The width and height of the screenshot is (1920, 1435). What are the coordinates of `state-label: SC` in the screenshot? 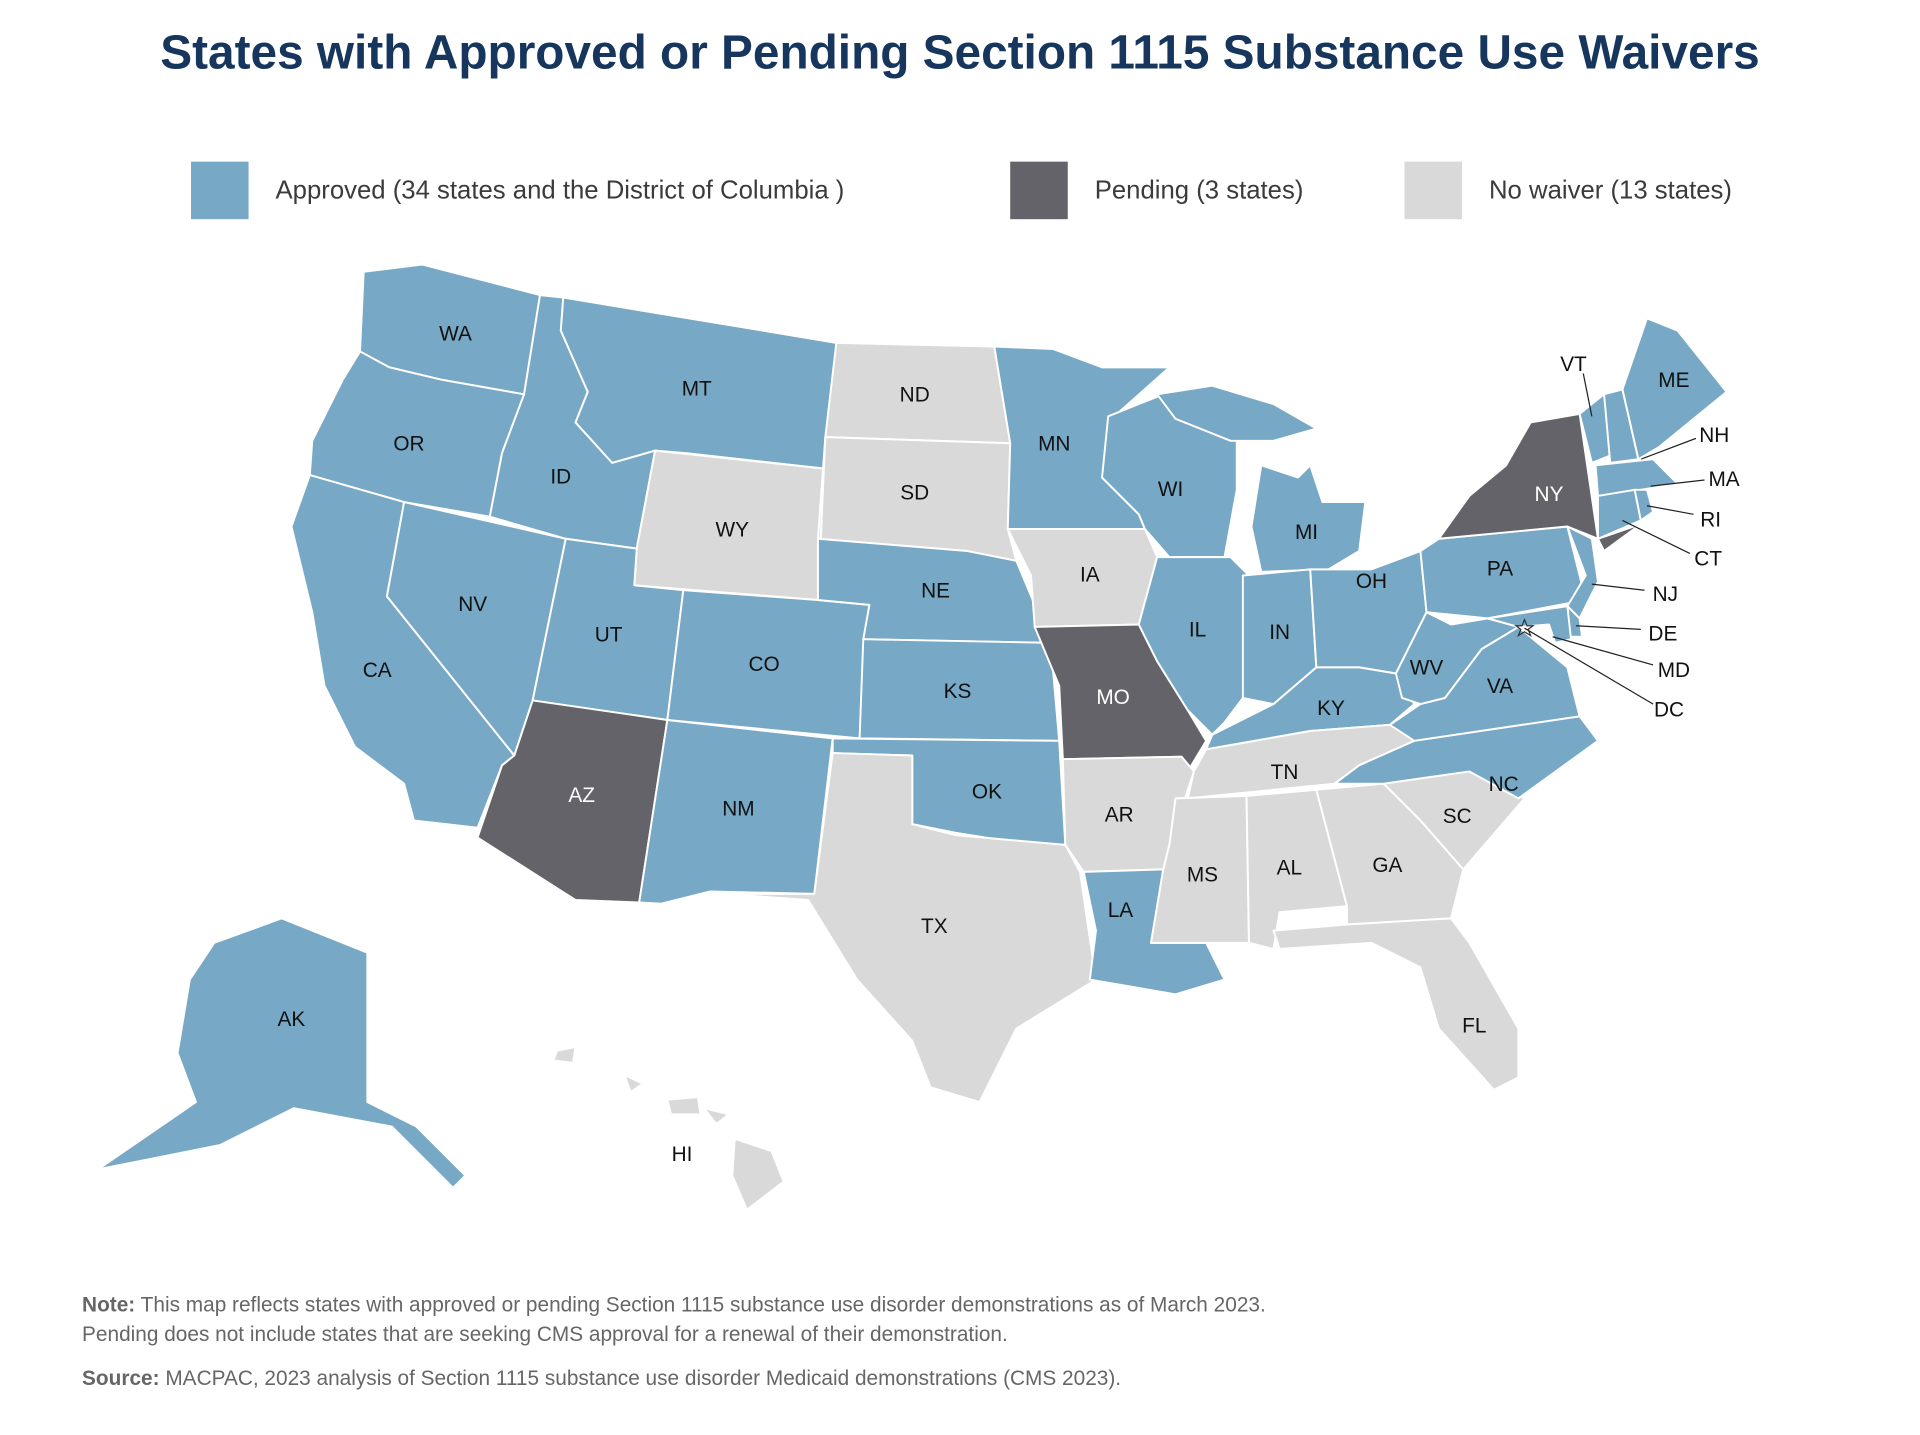 It's located at (1457, 816).